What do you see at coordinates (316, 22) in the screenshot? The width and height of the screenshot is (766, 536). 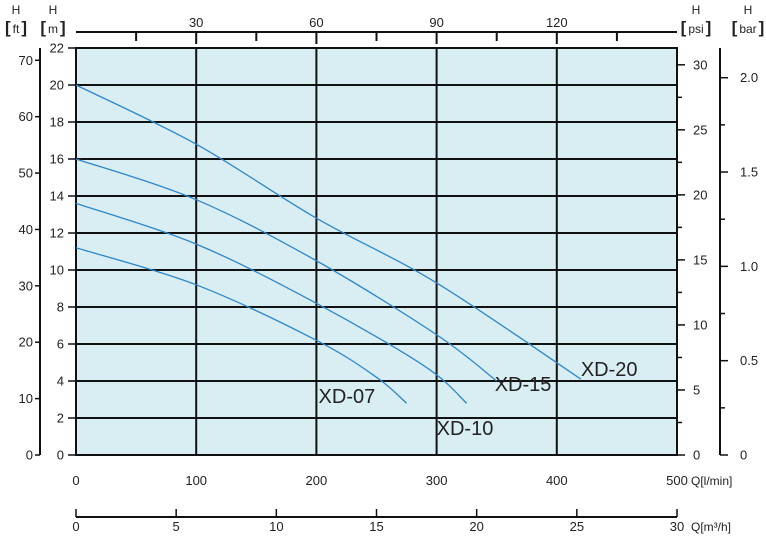 I see `top-tick-label: 60` at bounding box center [316, 22].